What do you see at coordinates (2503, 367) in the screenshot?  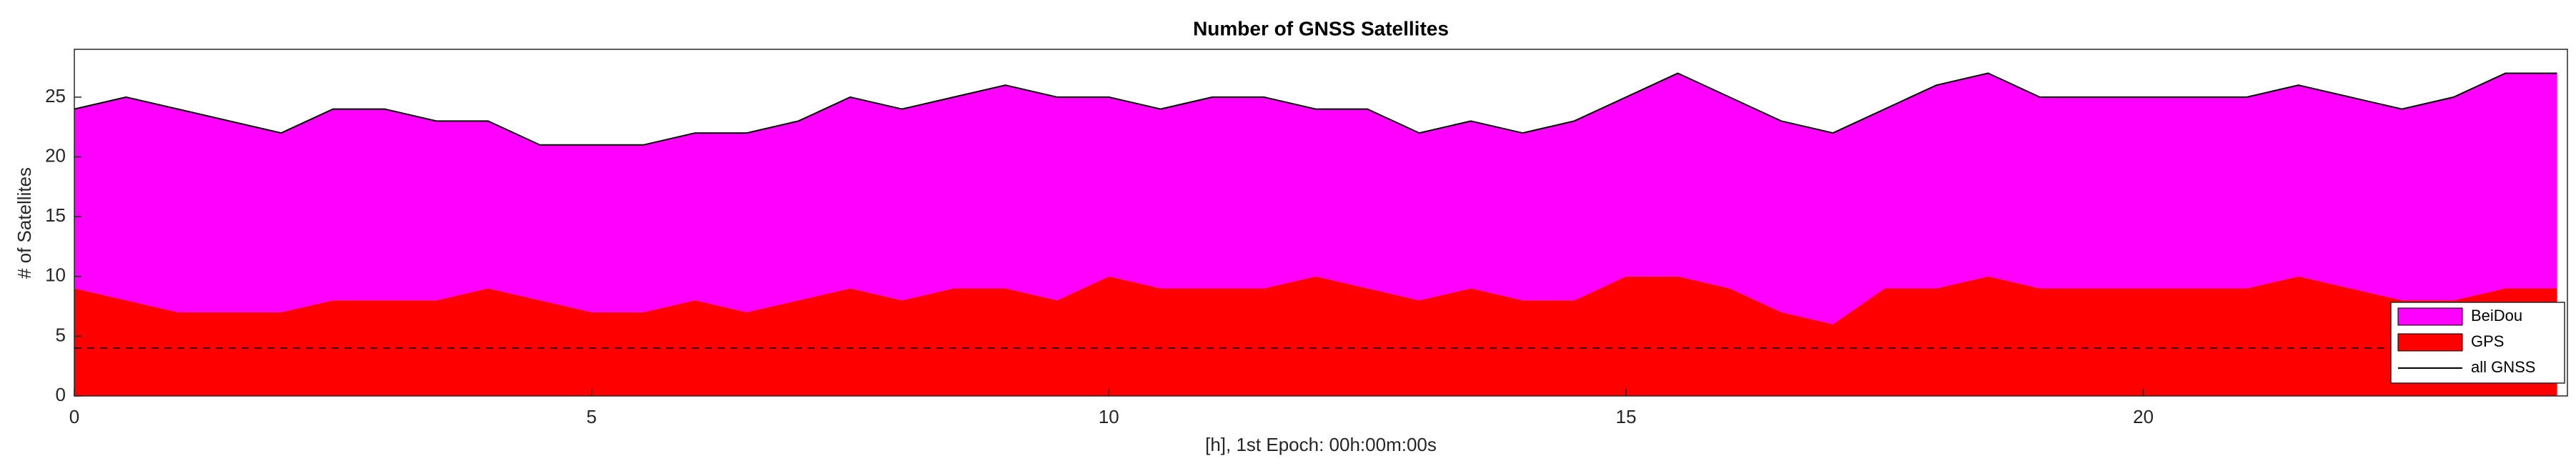 I see `legend-label: all GNSS` at bounding box center [2503, 367].